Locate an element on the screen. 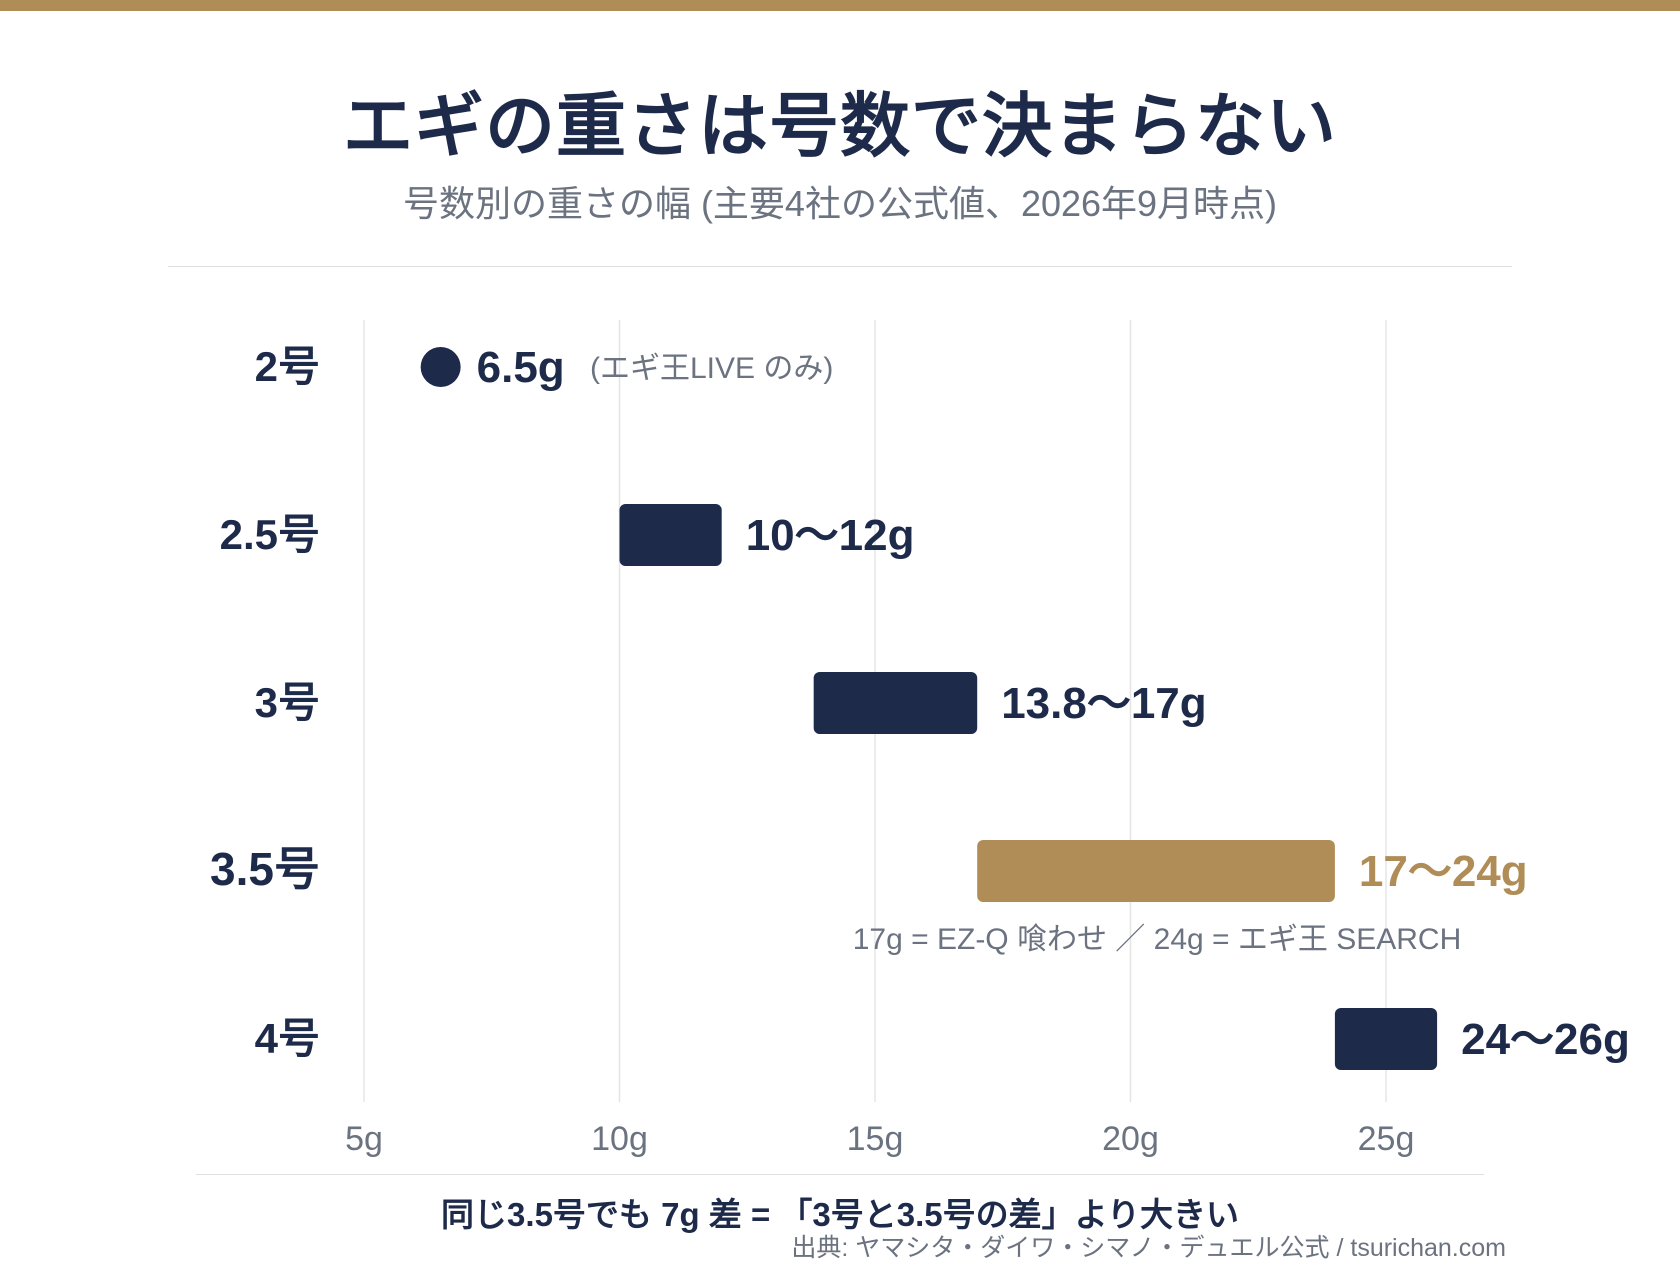  x-tick-label: 20g is located at coordinates (1130, 1139).